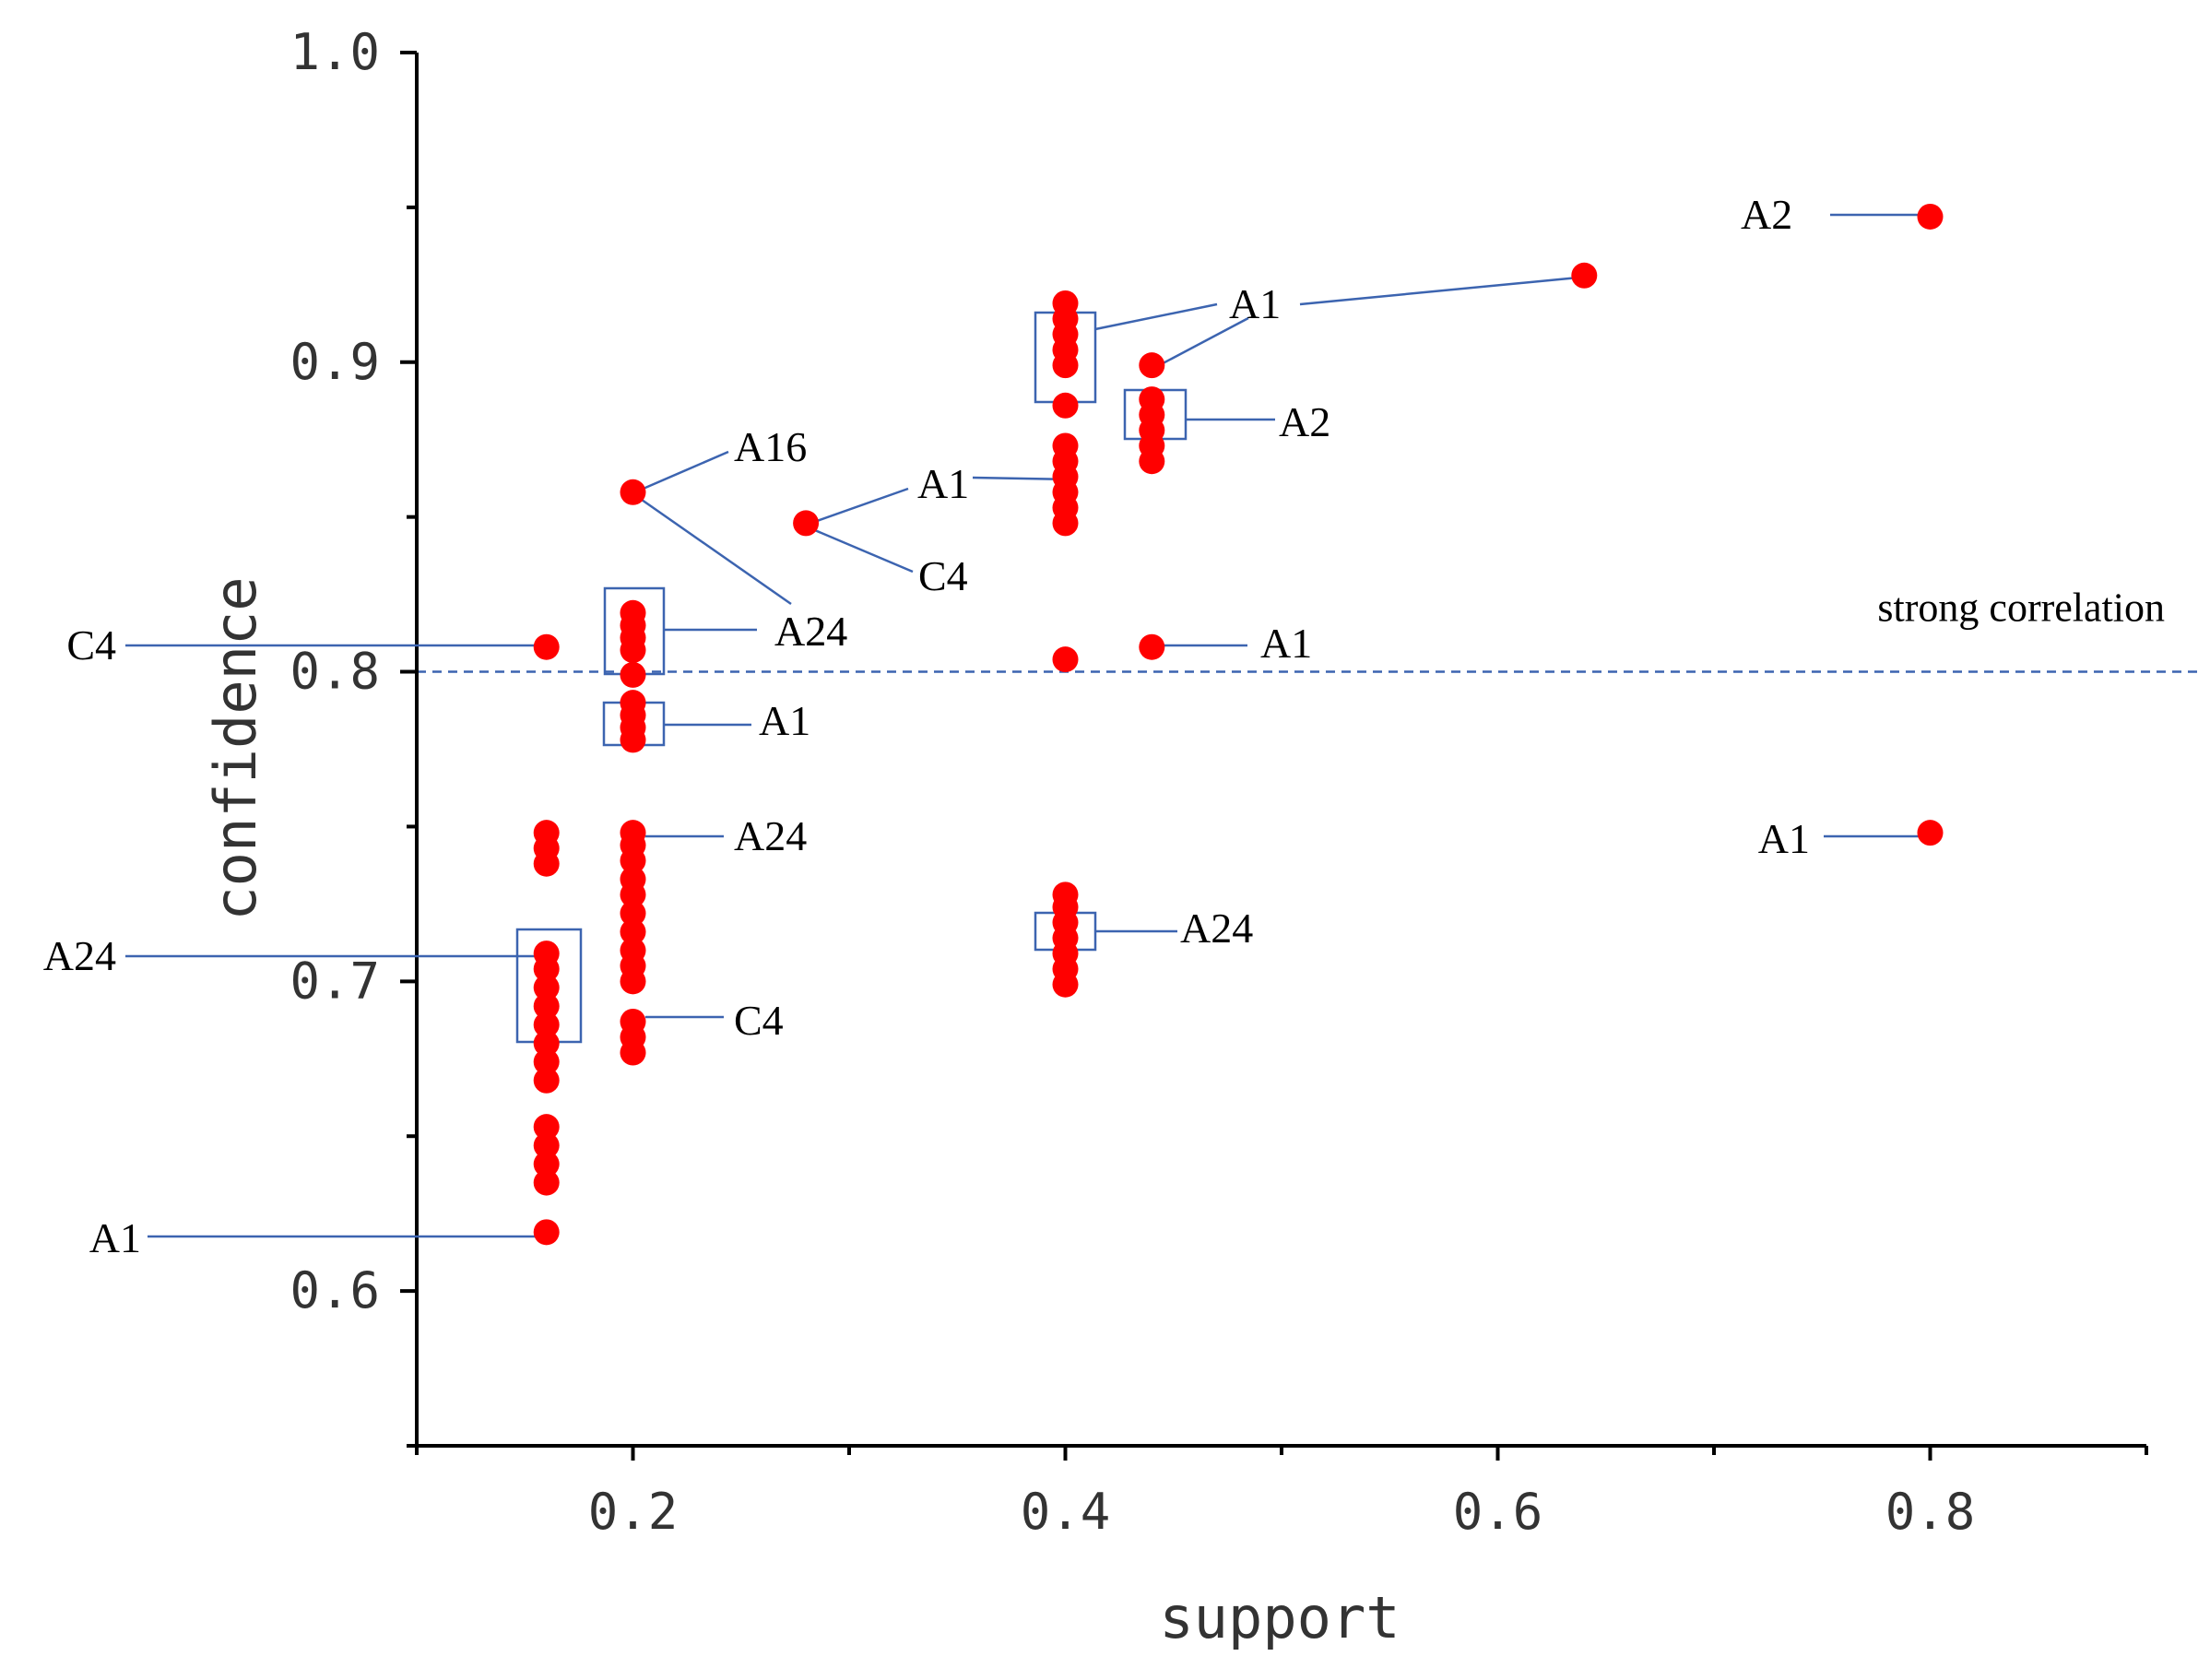 The image size is (2210, 1680). Describe the element at coordinates (335, 52) in the screenshot. I see `y-tick-label: 1.0` at that location.